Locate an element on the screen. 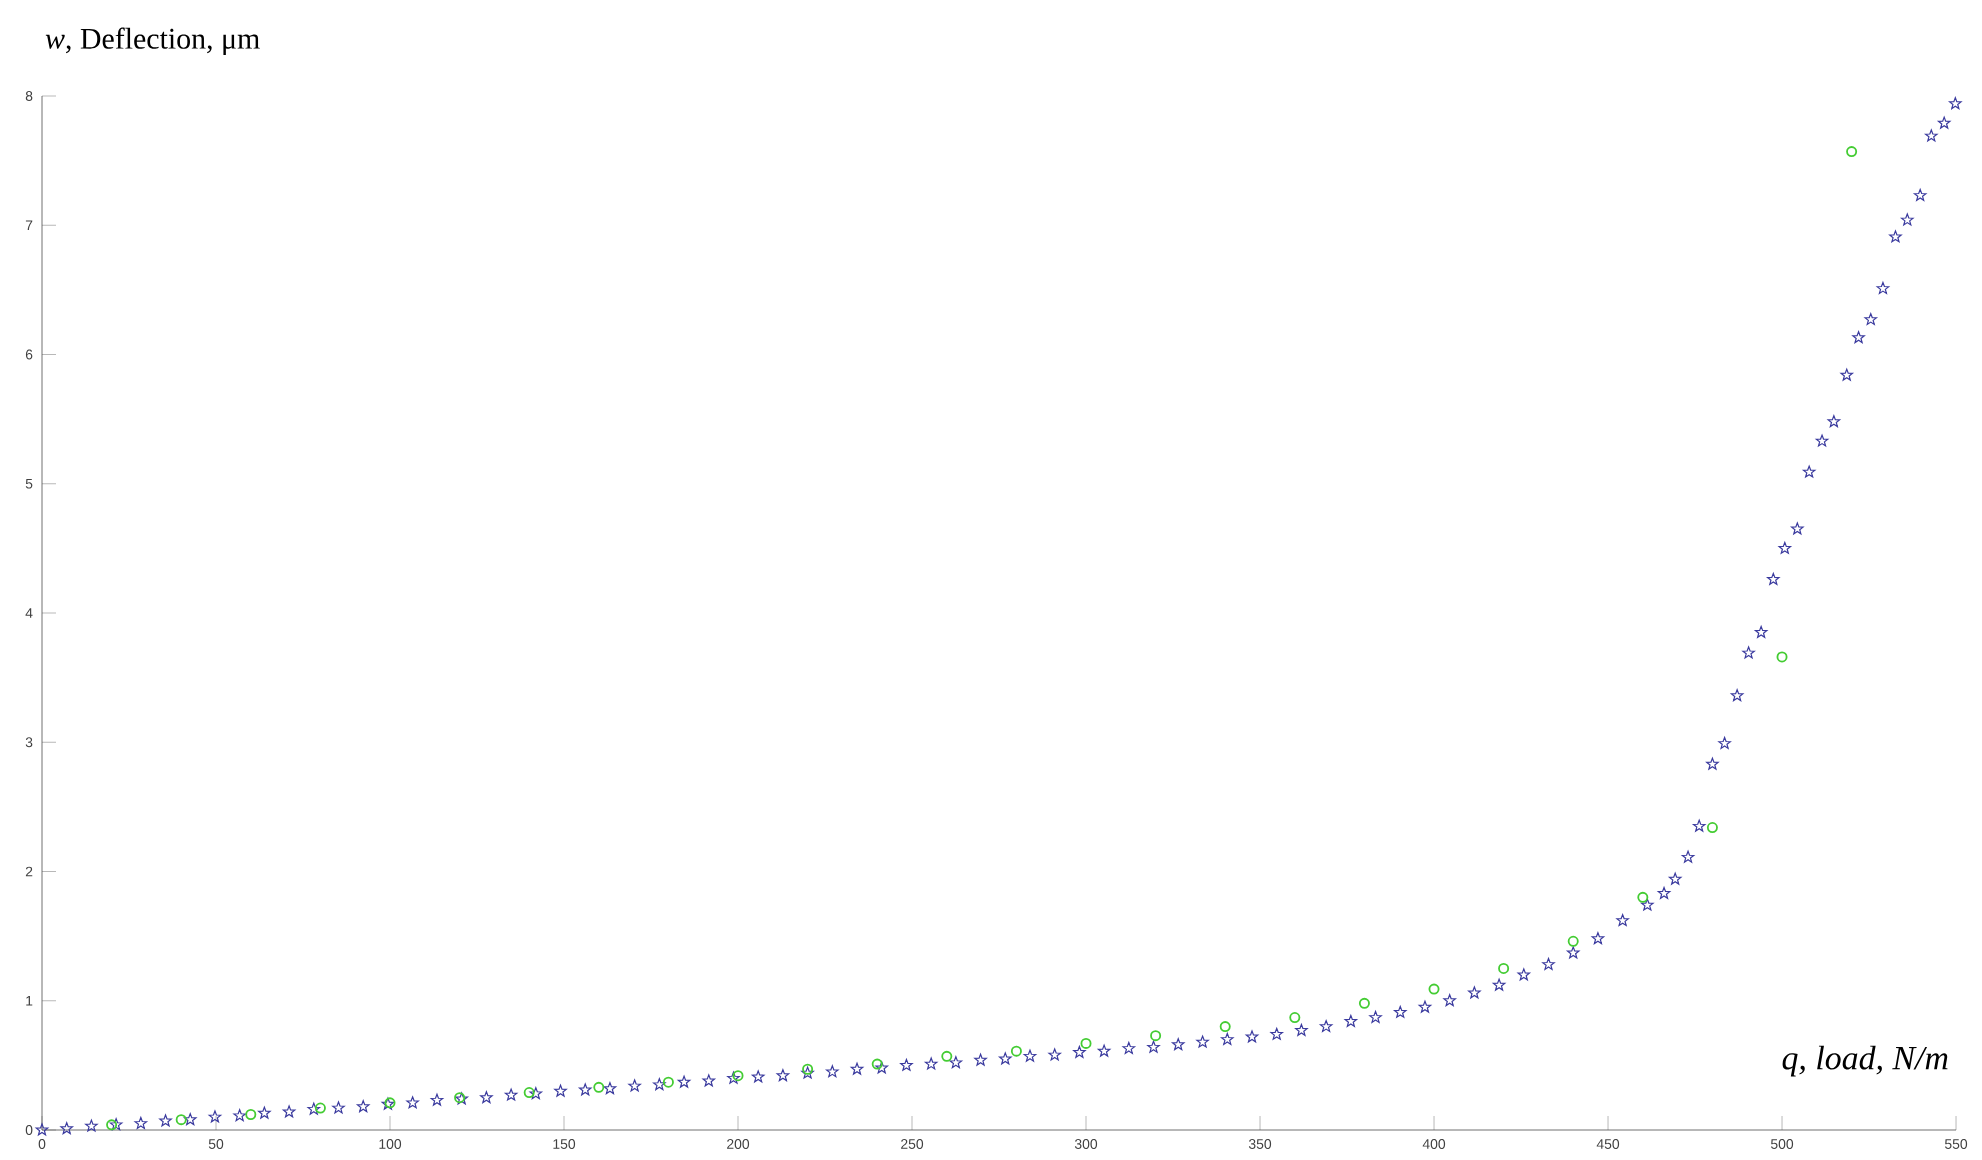 This screenshot has width=1982, height=1160. x-axis-title: q, load, N/m is located at coordinates (1865, 1061).